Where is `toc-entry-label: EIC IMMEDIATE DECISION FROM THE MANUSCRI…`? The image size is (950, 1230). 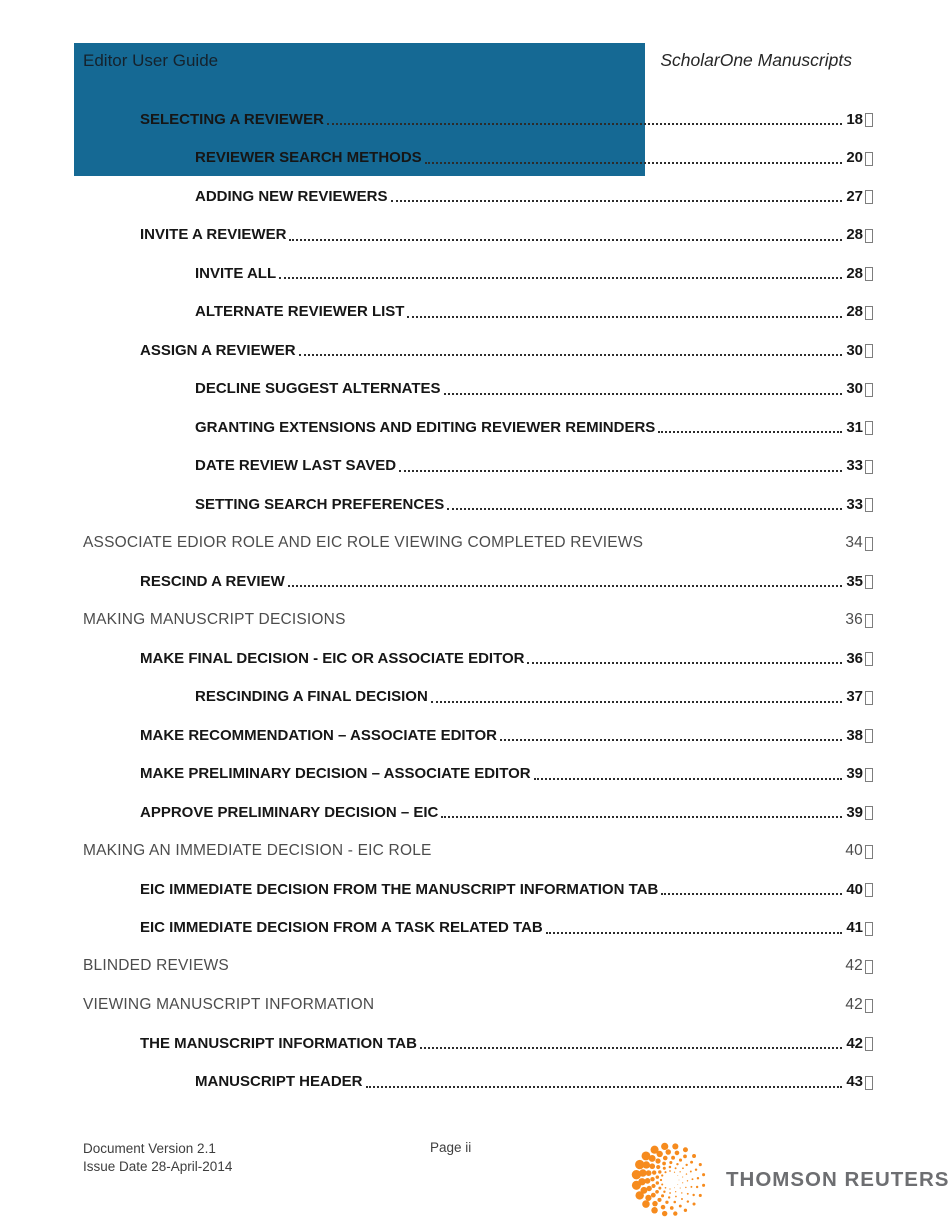
toc-entry-label: EIC IMMEDIATE DECISION FROM THE MANUSCRI… is located at coordinates (399, 889).